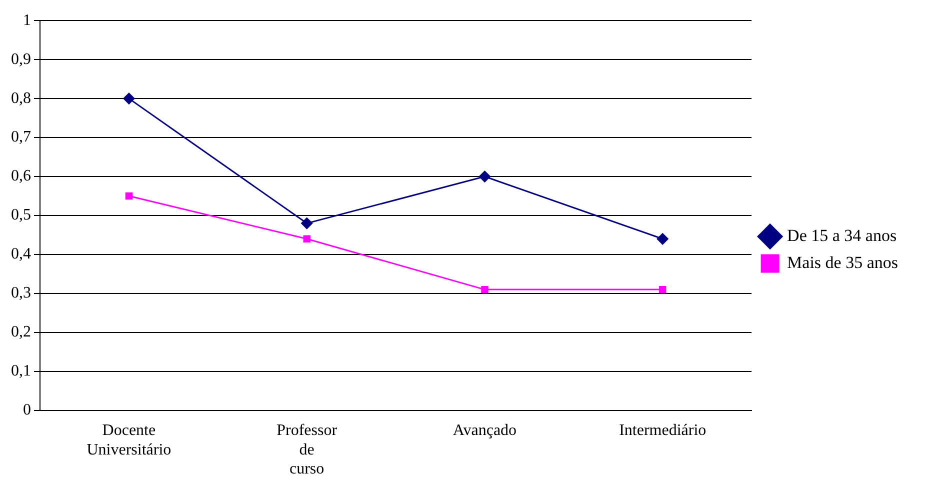  I want to click on y-tick-label: 0, so click(27, 410).